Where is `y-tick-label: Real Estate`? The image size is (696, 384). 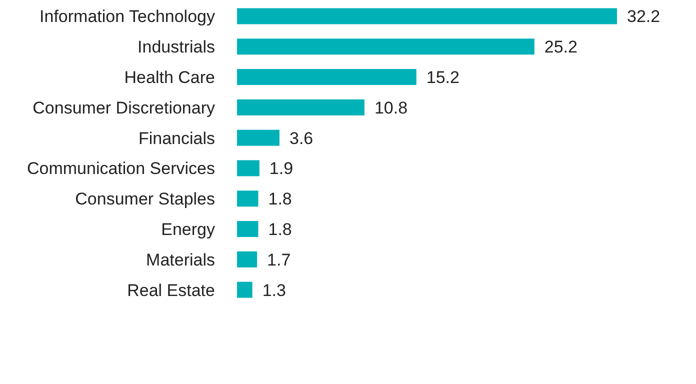 y-tick-label: Real Estate is located at coordinates (171, 290).